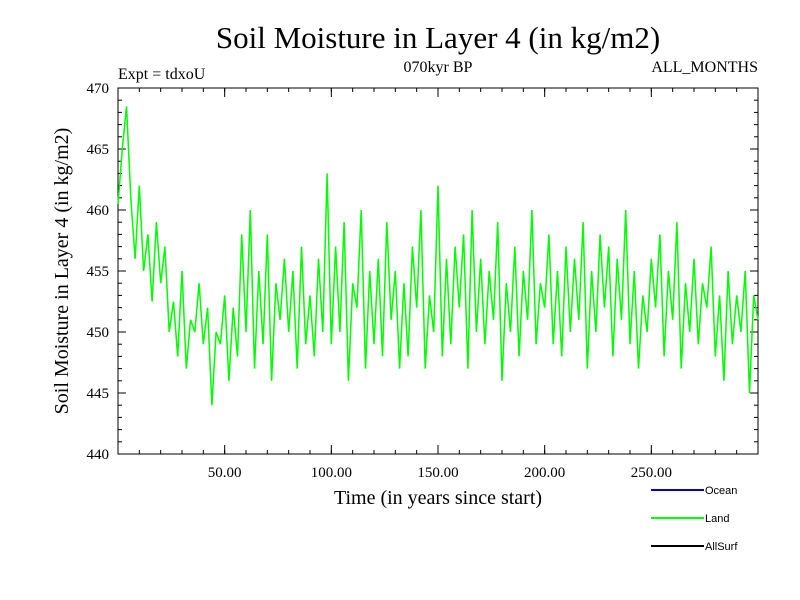  I want to click on y-tick-label: 445, so click(98, 394).